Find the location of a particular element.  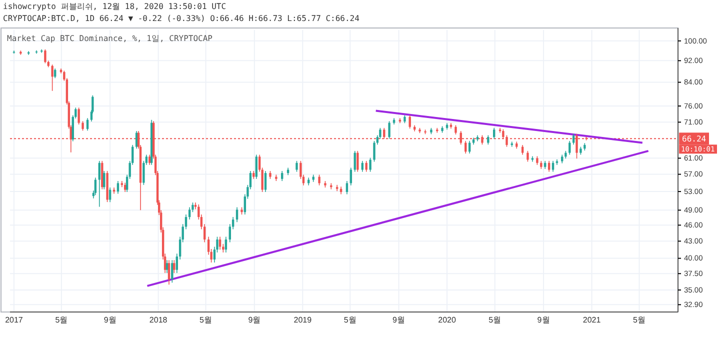

x-tick-label: 2018 is located at coordinates (158, 320).